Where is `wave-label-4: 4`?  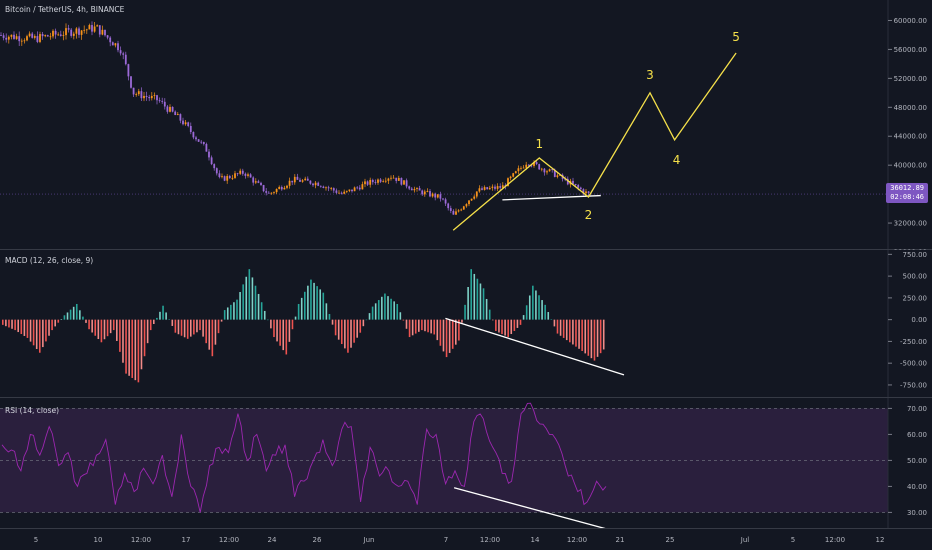
wave-label-4: 4 is located at coordinates (677, 160).